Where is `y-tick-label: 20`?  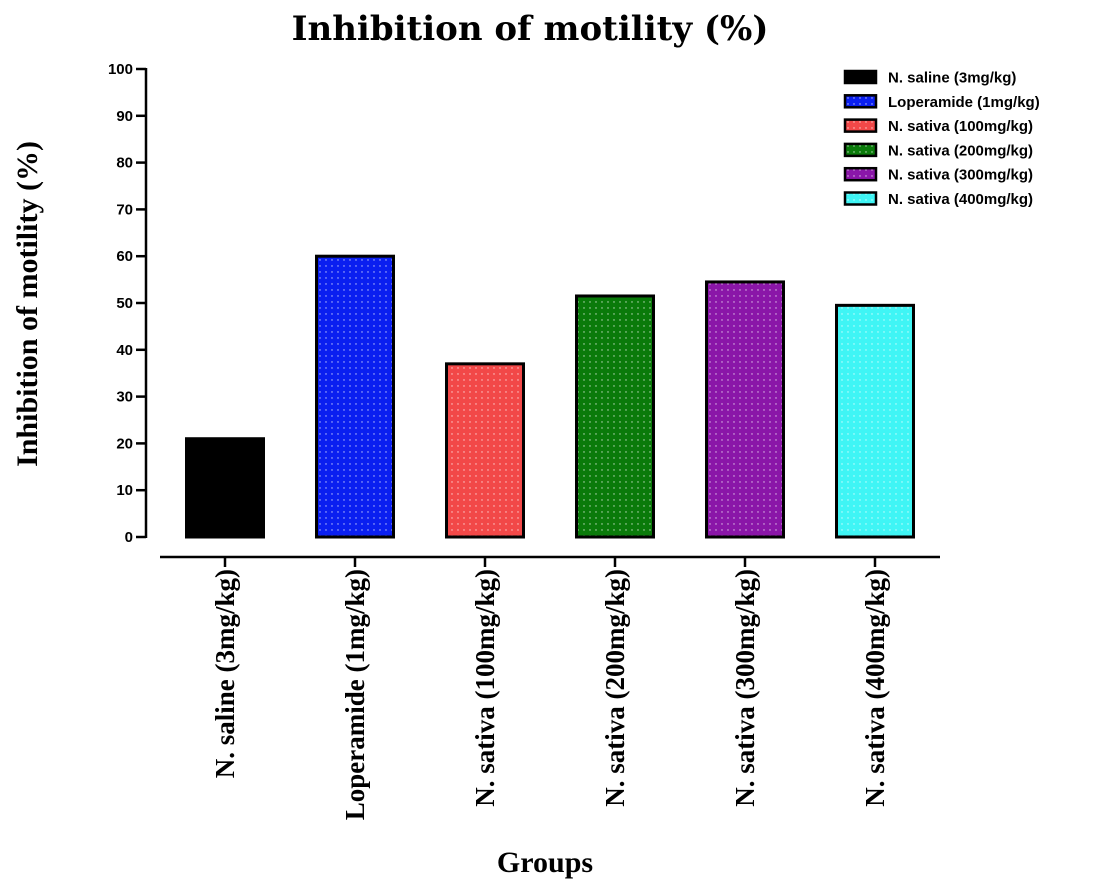
y-tick-label: 20 is located at coordinates (124, 443).